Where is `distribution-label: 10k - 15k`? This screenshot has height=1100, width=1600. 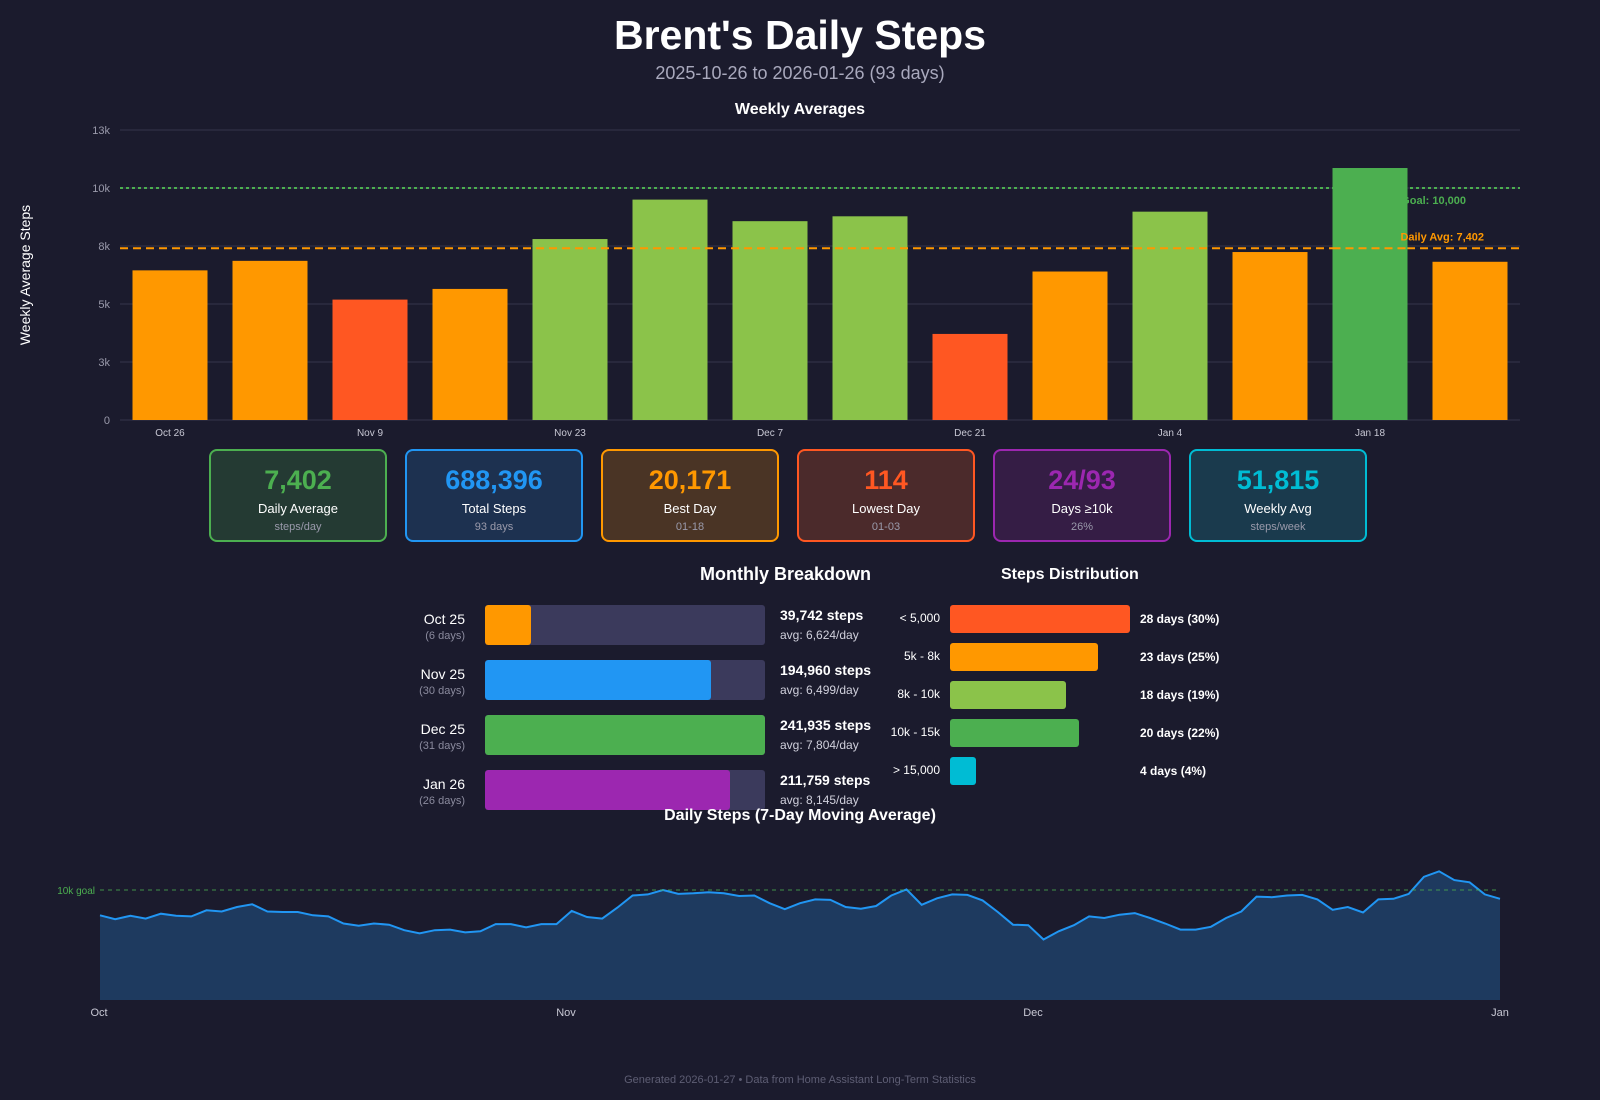 distribution-label: 10k - 15k is located at coordinates (915, 732).